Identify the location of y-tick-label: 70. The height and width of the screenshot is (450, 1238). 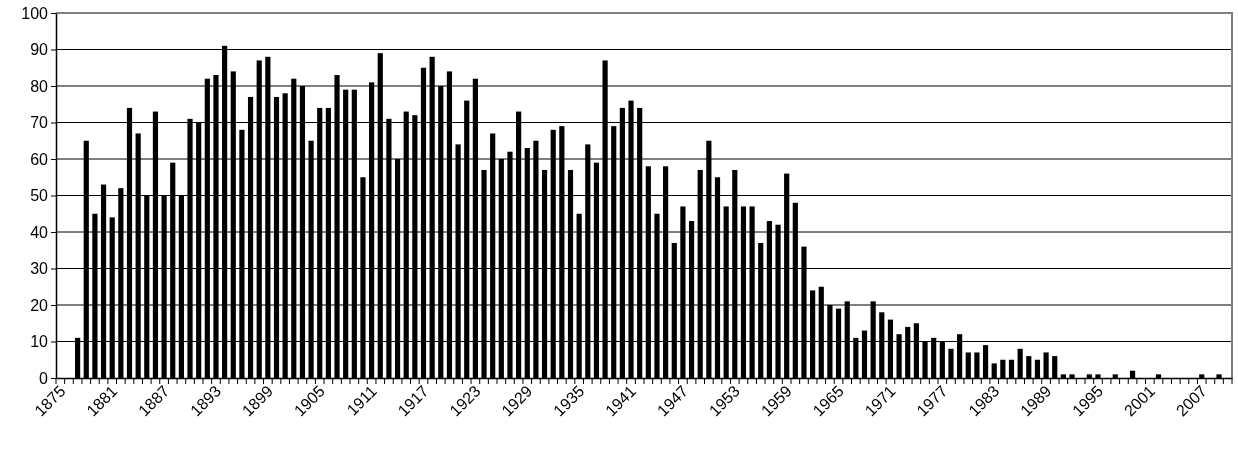
(39, 123).